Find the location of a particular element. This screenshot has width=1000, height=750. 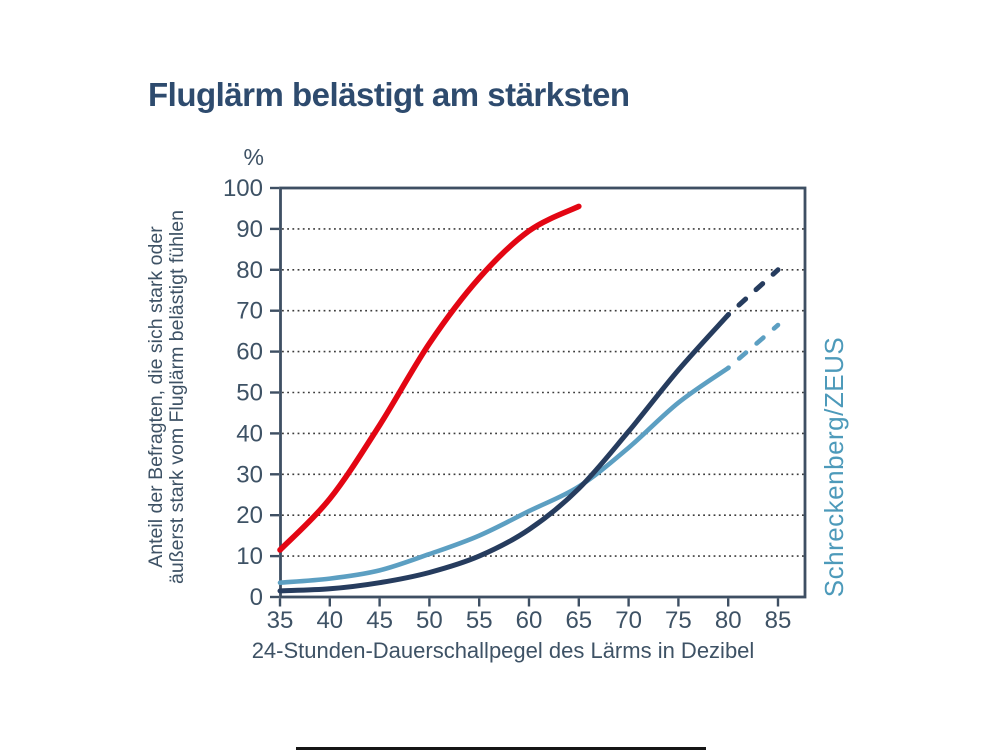

y-tick-label-0: 0 is located at coordinates (256, 597).